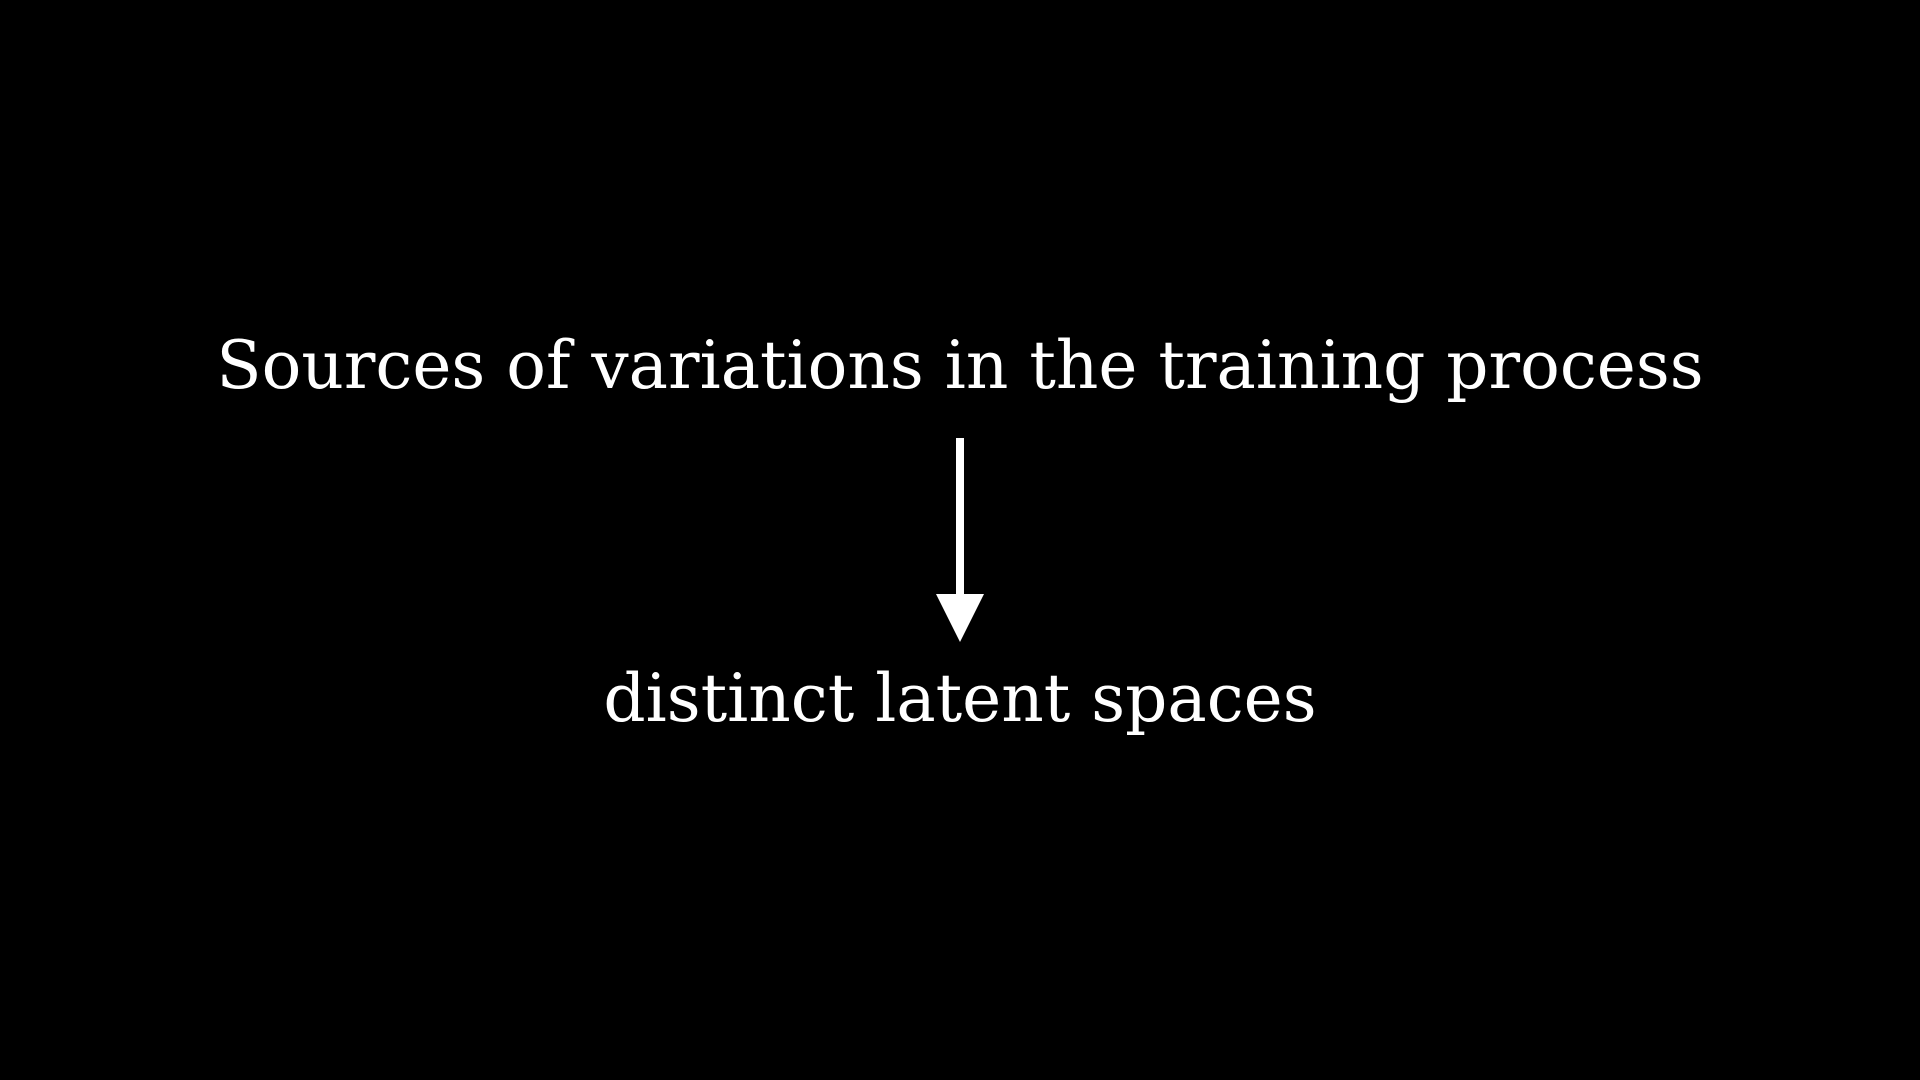 The image size is (1920, 1080). Describe the element at coordinates (960, 698) in the screenshot. I see `target-label: distinct latent spaces` at that location.